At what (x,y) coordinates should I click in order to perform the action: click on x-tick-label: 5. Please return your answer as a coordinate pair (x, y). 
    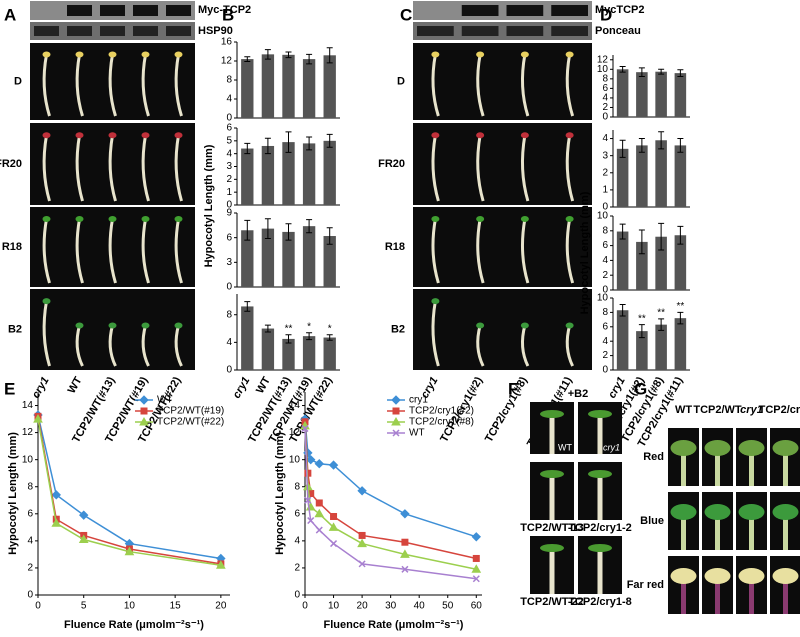
    Looking at the image, I should click on (84, 606).